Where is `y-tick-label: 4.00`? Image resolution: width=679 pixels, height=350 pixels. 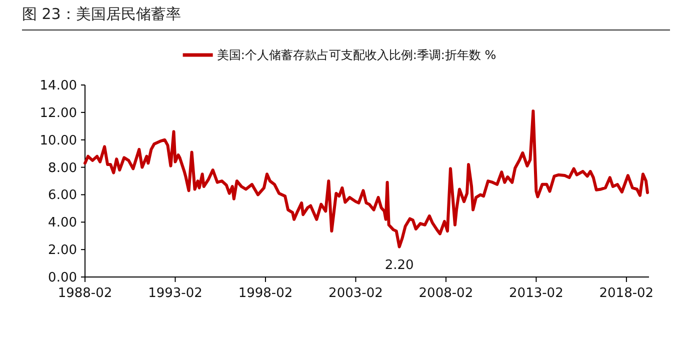
y-tick-label: 4.00 is located at coordinates (62, 223).